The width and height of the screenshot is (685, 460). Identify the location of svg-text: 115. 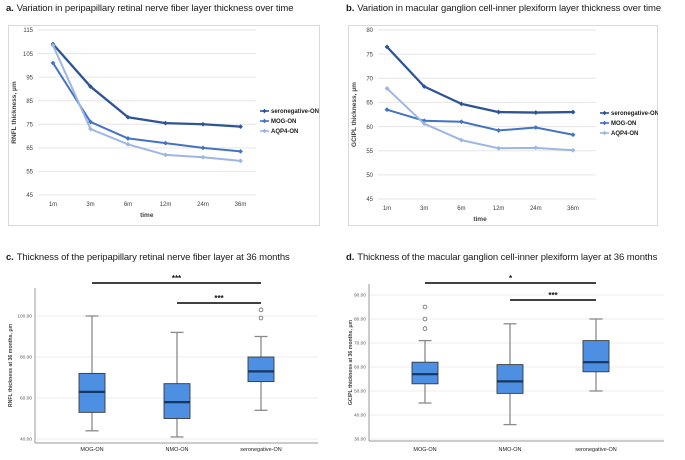
(28, 31).